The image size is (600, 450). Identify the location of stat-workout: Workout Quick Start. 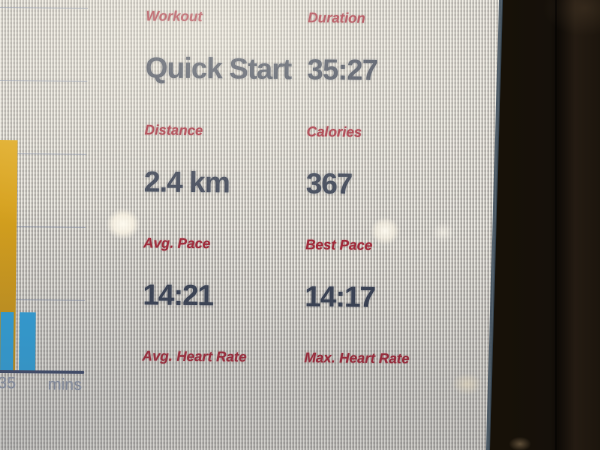
(230, 48).